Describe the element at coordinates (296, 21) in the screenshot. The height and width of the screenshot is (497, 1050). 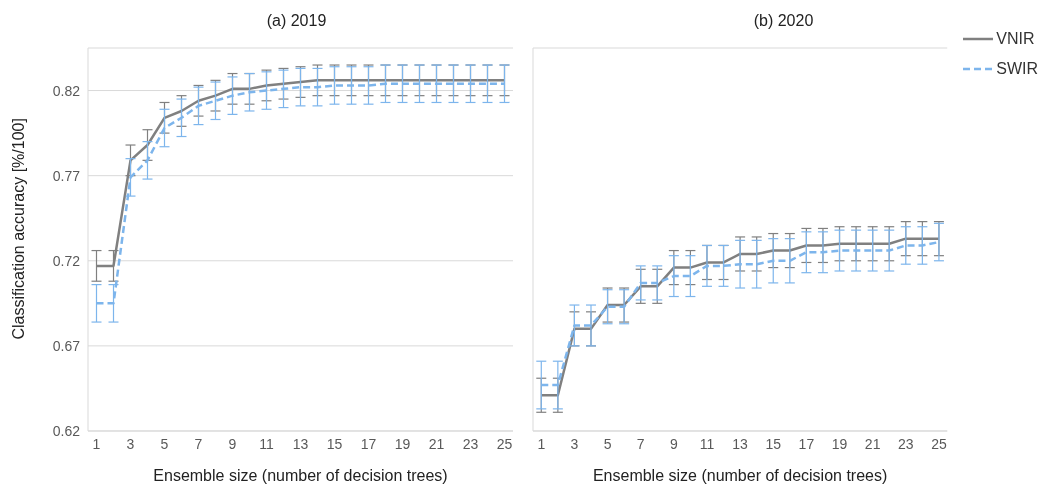
I see `chart-title: (a) 2019` at that location.